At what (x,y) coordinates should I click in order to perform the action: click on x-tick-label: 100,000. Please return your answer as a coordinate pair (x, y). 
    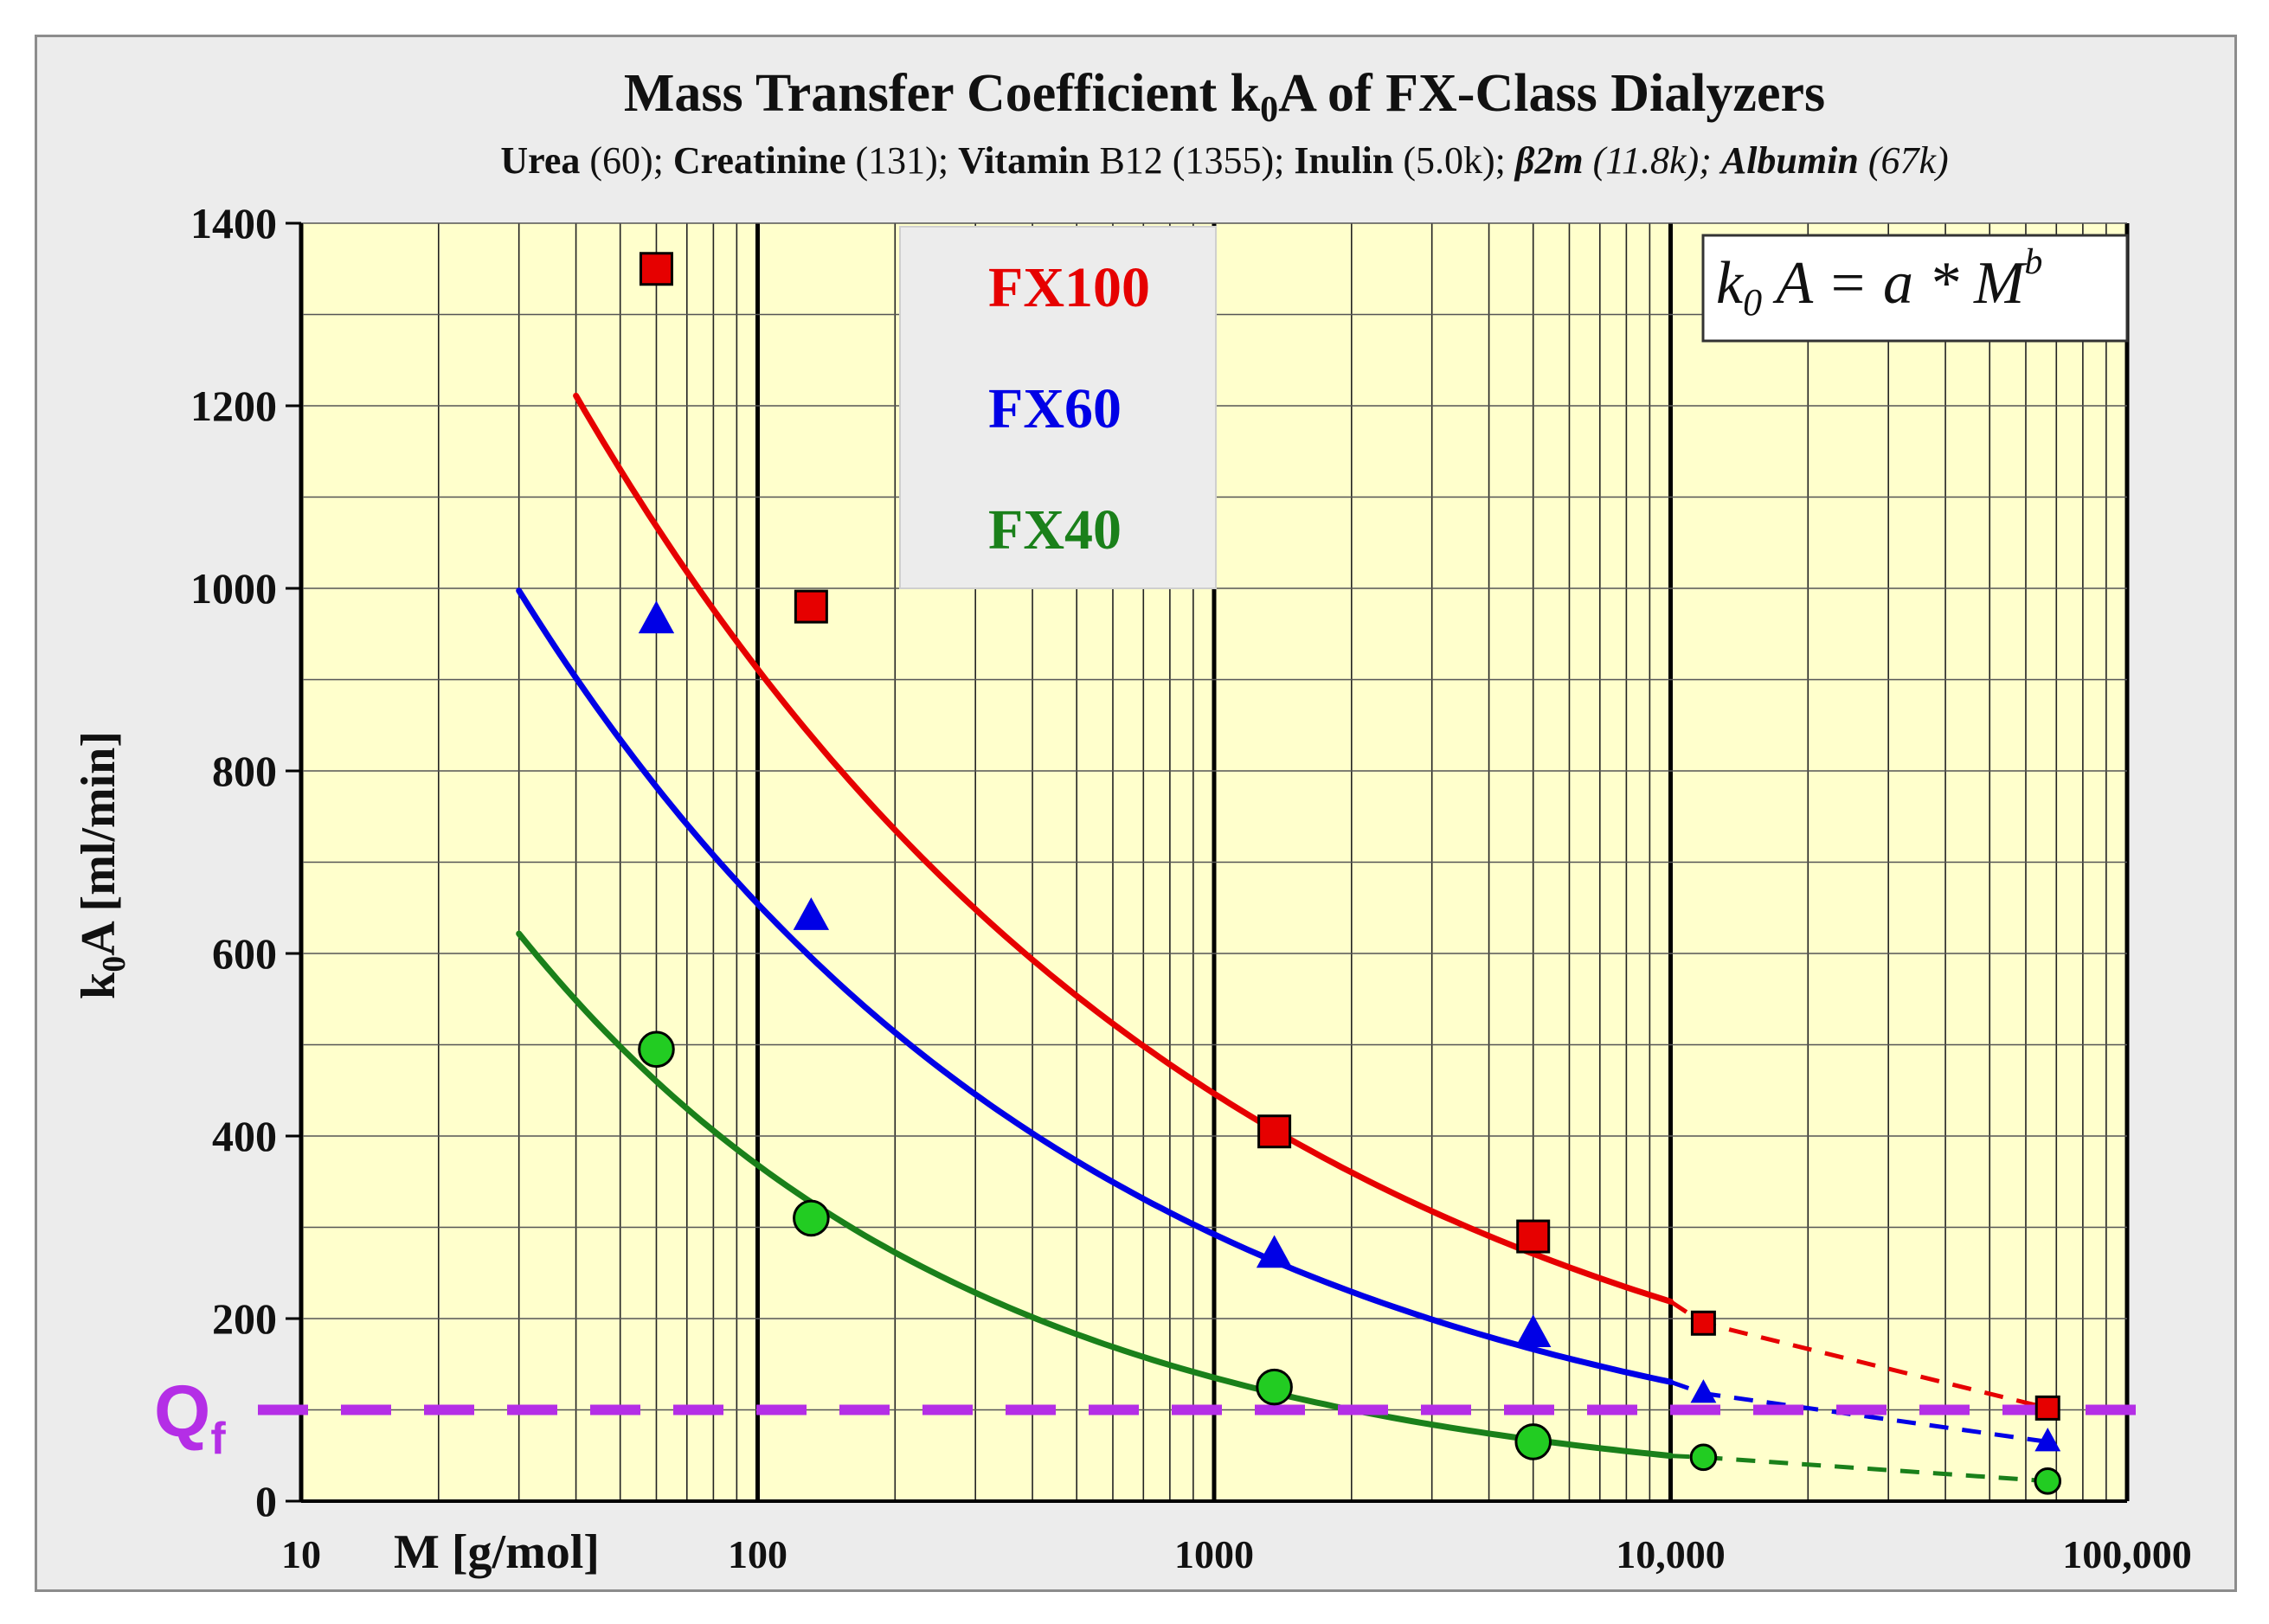
    Looking at the image, I should click on (2127, 1554).